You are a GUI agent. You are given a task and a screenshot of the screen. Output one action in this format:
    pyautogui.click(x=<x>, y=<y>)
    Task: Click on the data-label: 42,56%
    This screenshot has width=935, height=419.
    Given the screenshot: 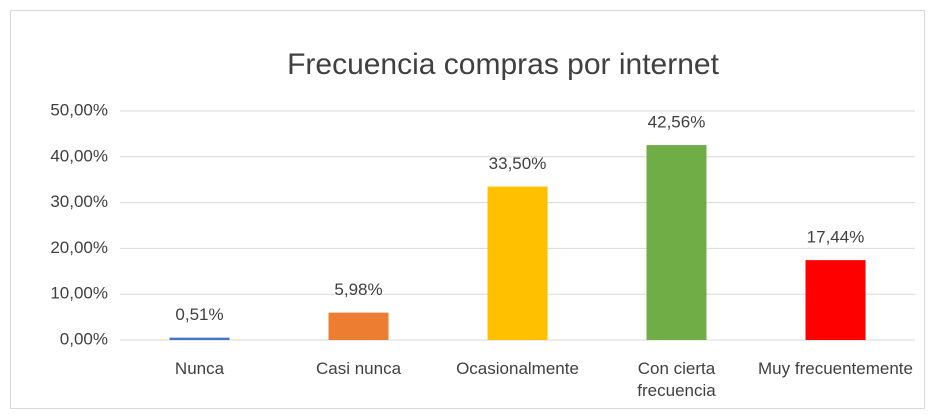 What is the action you would take?
    pyautogui.click(x=677, y=122)
    